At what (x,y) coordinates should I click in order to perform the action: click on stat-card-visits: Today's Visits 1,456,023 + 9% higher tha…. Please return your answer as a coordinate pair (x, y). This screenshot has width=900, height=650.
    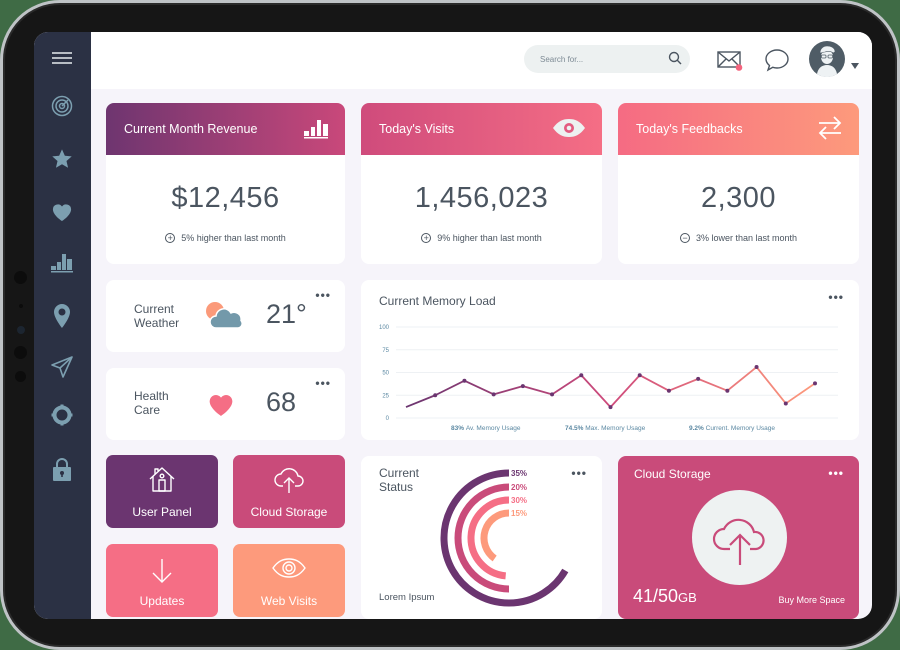
    Looking at the image, I should click on (481, 183).